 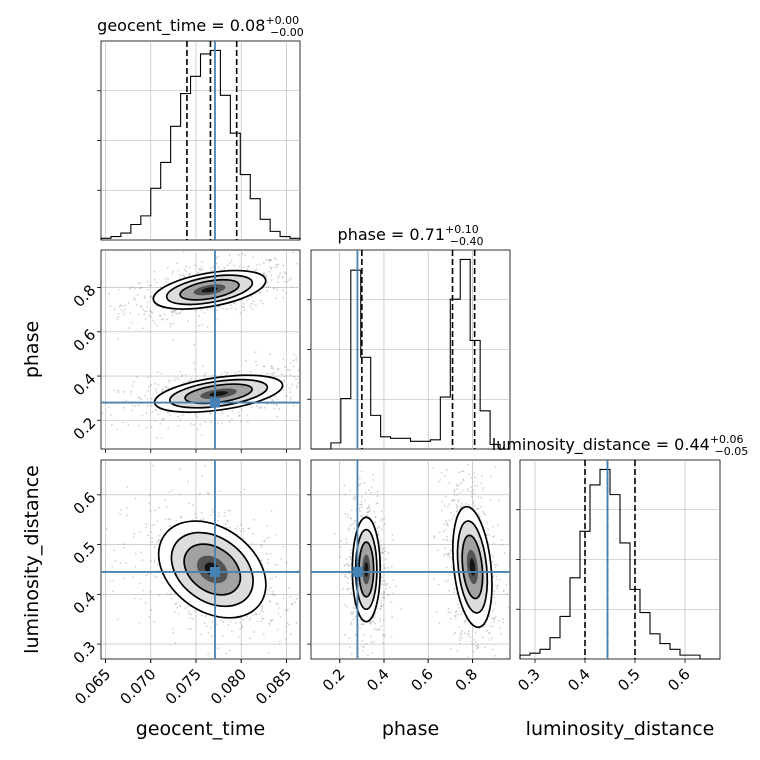 What do you see at coordinates (619, 564) in the screenshot?
I see `hist-luminosity-distance-steps` at bounding box center [619, 564].